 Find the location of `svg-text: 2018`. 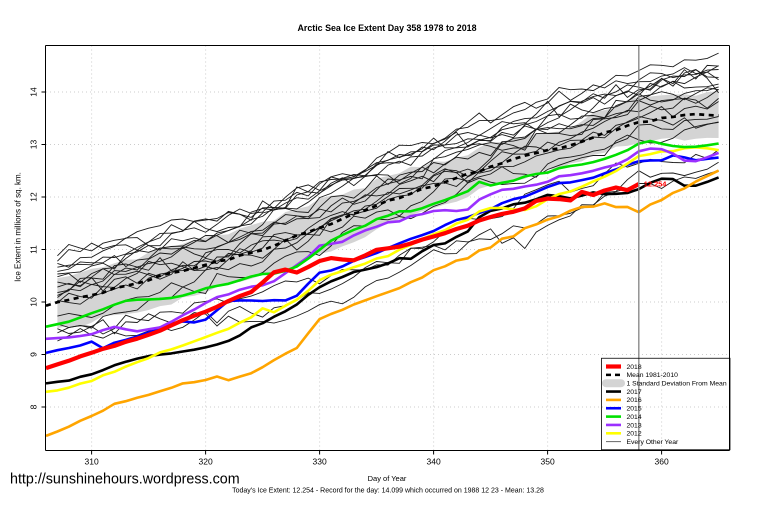

svg-text: 2018 is located at coordinates (634, 367).